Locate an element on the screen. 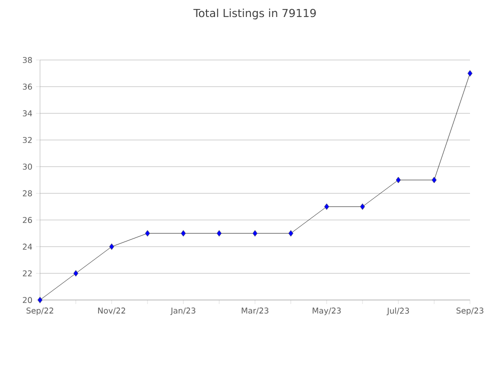 The image size is (490, 380). y-tick-label: 26 is located at coordinates (27, 220).